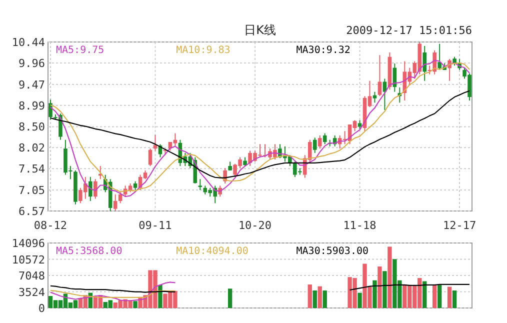 The width and height of the screenshot is (507, 323). What do you see at coordinates (31, 276) in the screenshot?
I see `y-tick-label: 7048` at bounding box center [31, 276].